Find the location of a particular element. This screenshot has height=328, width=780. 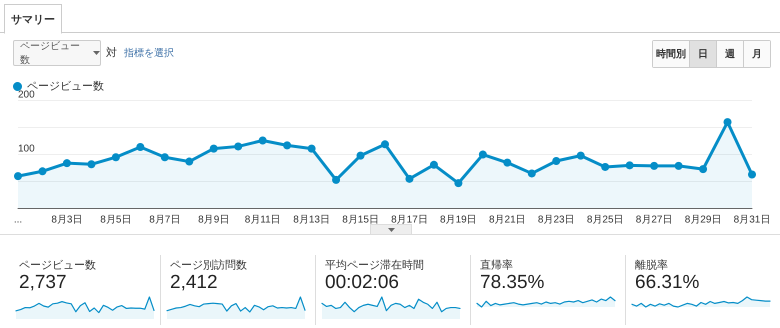

y-tick-label: 200 is located at coordinates (27, 95).